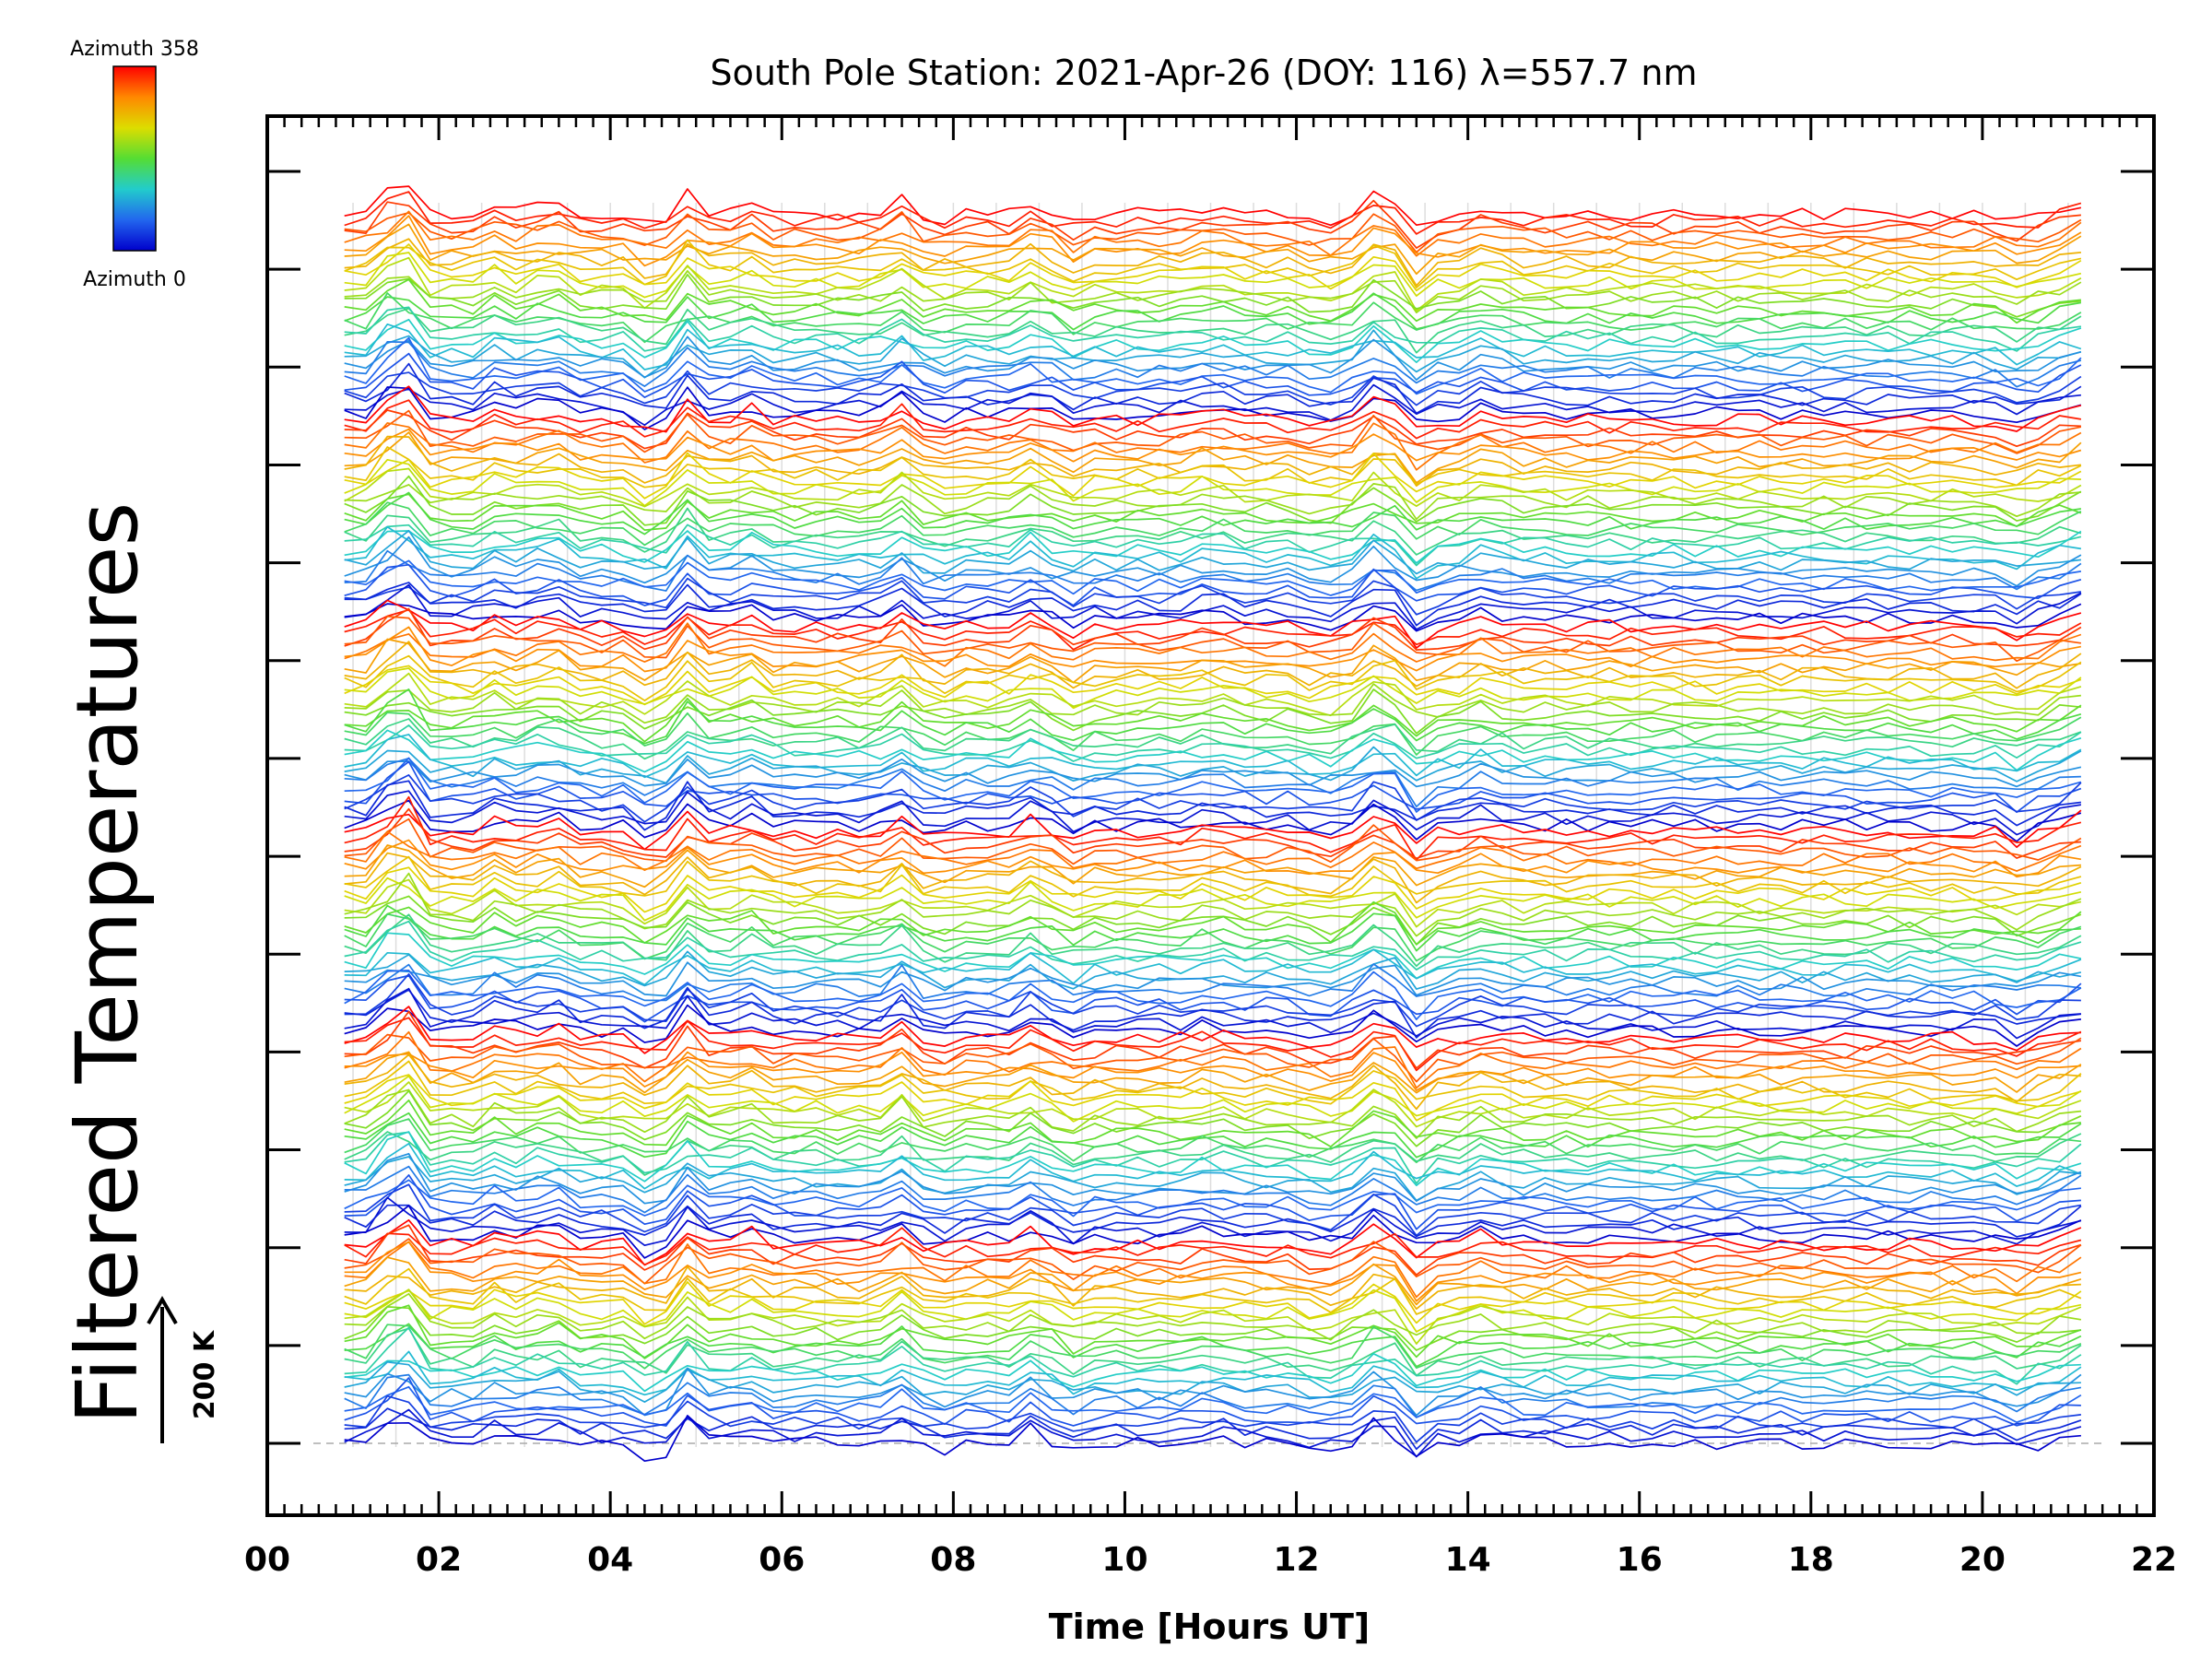 This screenshot has height=1659, width=2212. I want to click on colorbar-legend: Azimuth 358 Azimuth 0, so click(134, 164).